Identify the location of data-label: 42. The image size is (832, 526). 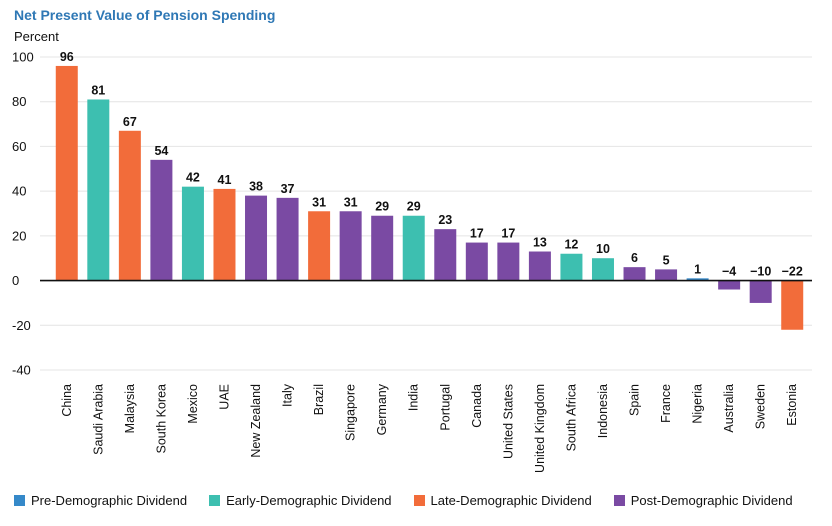
(193, 178).